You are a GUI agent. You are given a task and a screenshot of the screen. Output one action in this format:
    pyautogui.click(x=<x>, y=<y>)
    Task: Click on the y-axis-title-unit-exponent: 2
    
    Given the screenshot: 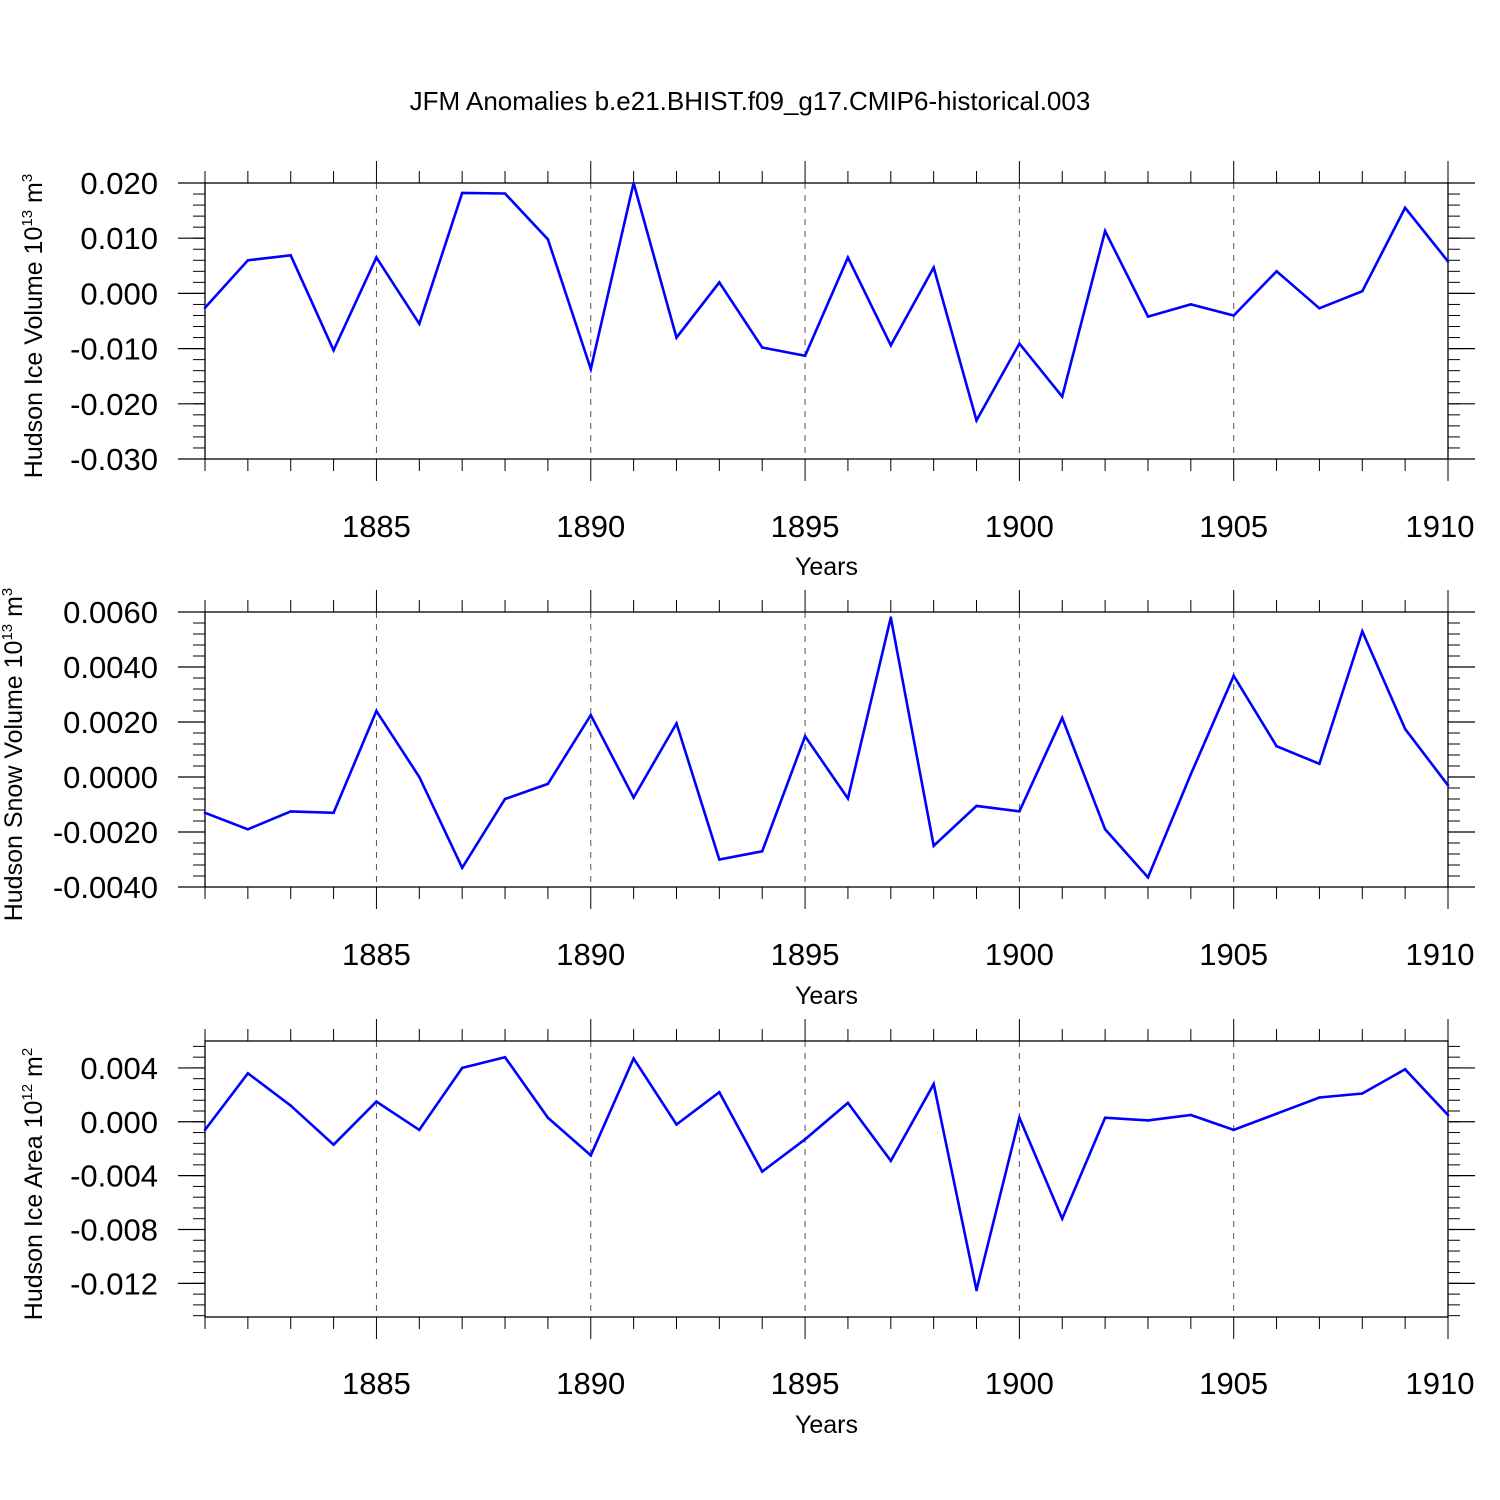 What is the action you would take?
    pyautogui.click(x=27, y=1052)
    